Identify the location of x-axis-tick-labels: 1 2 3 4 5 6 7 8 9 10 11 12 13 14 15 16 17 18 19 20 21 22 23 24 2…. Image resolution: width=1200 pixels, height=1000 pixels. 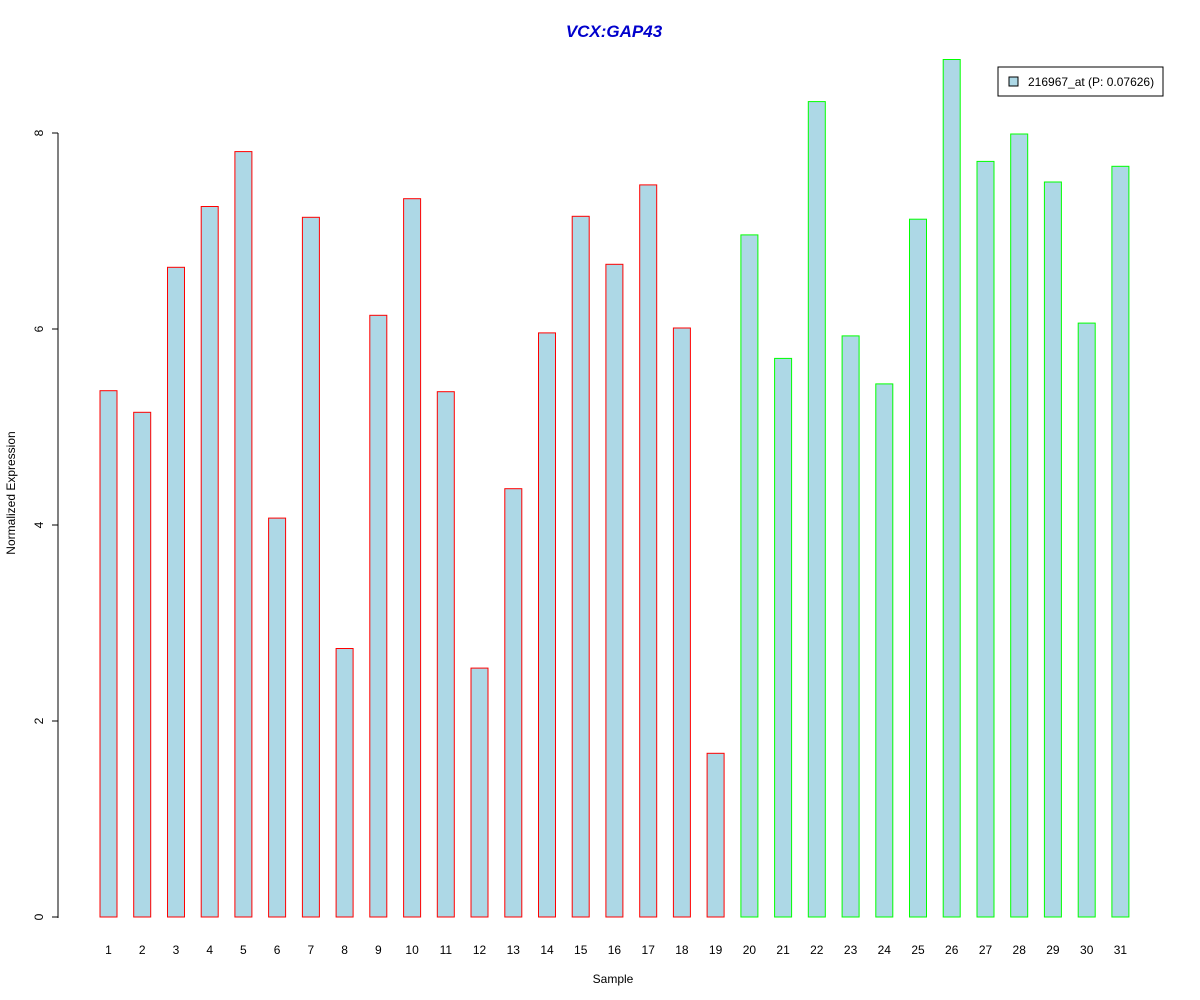
(616, 950).